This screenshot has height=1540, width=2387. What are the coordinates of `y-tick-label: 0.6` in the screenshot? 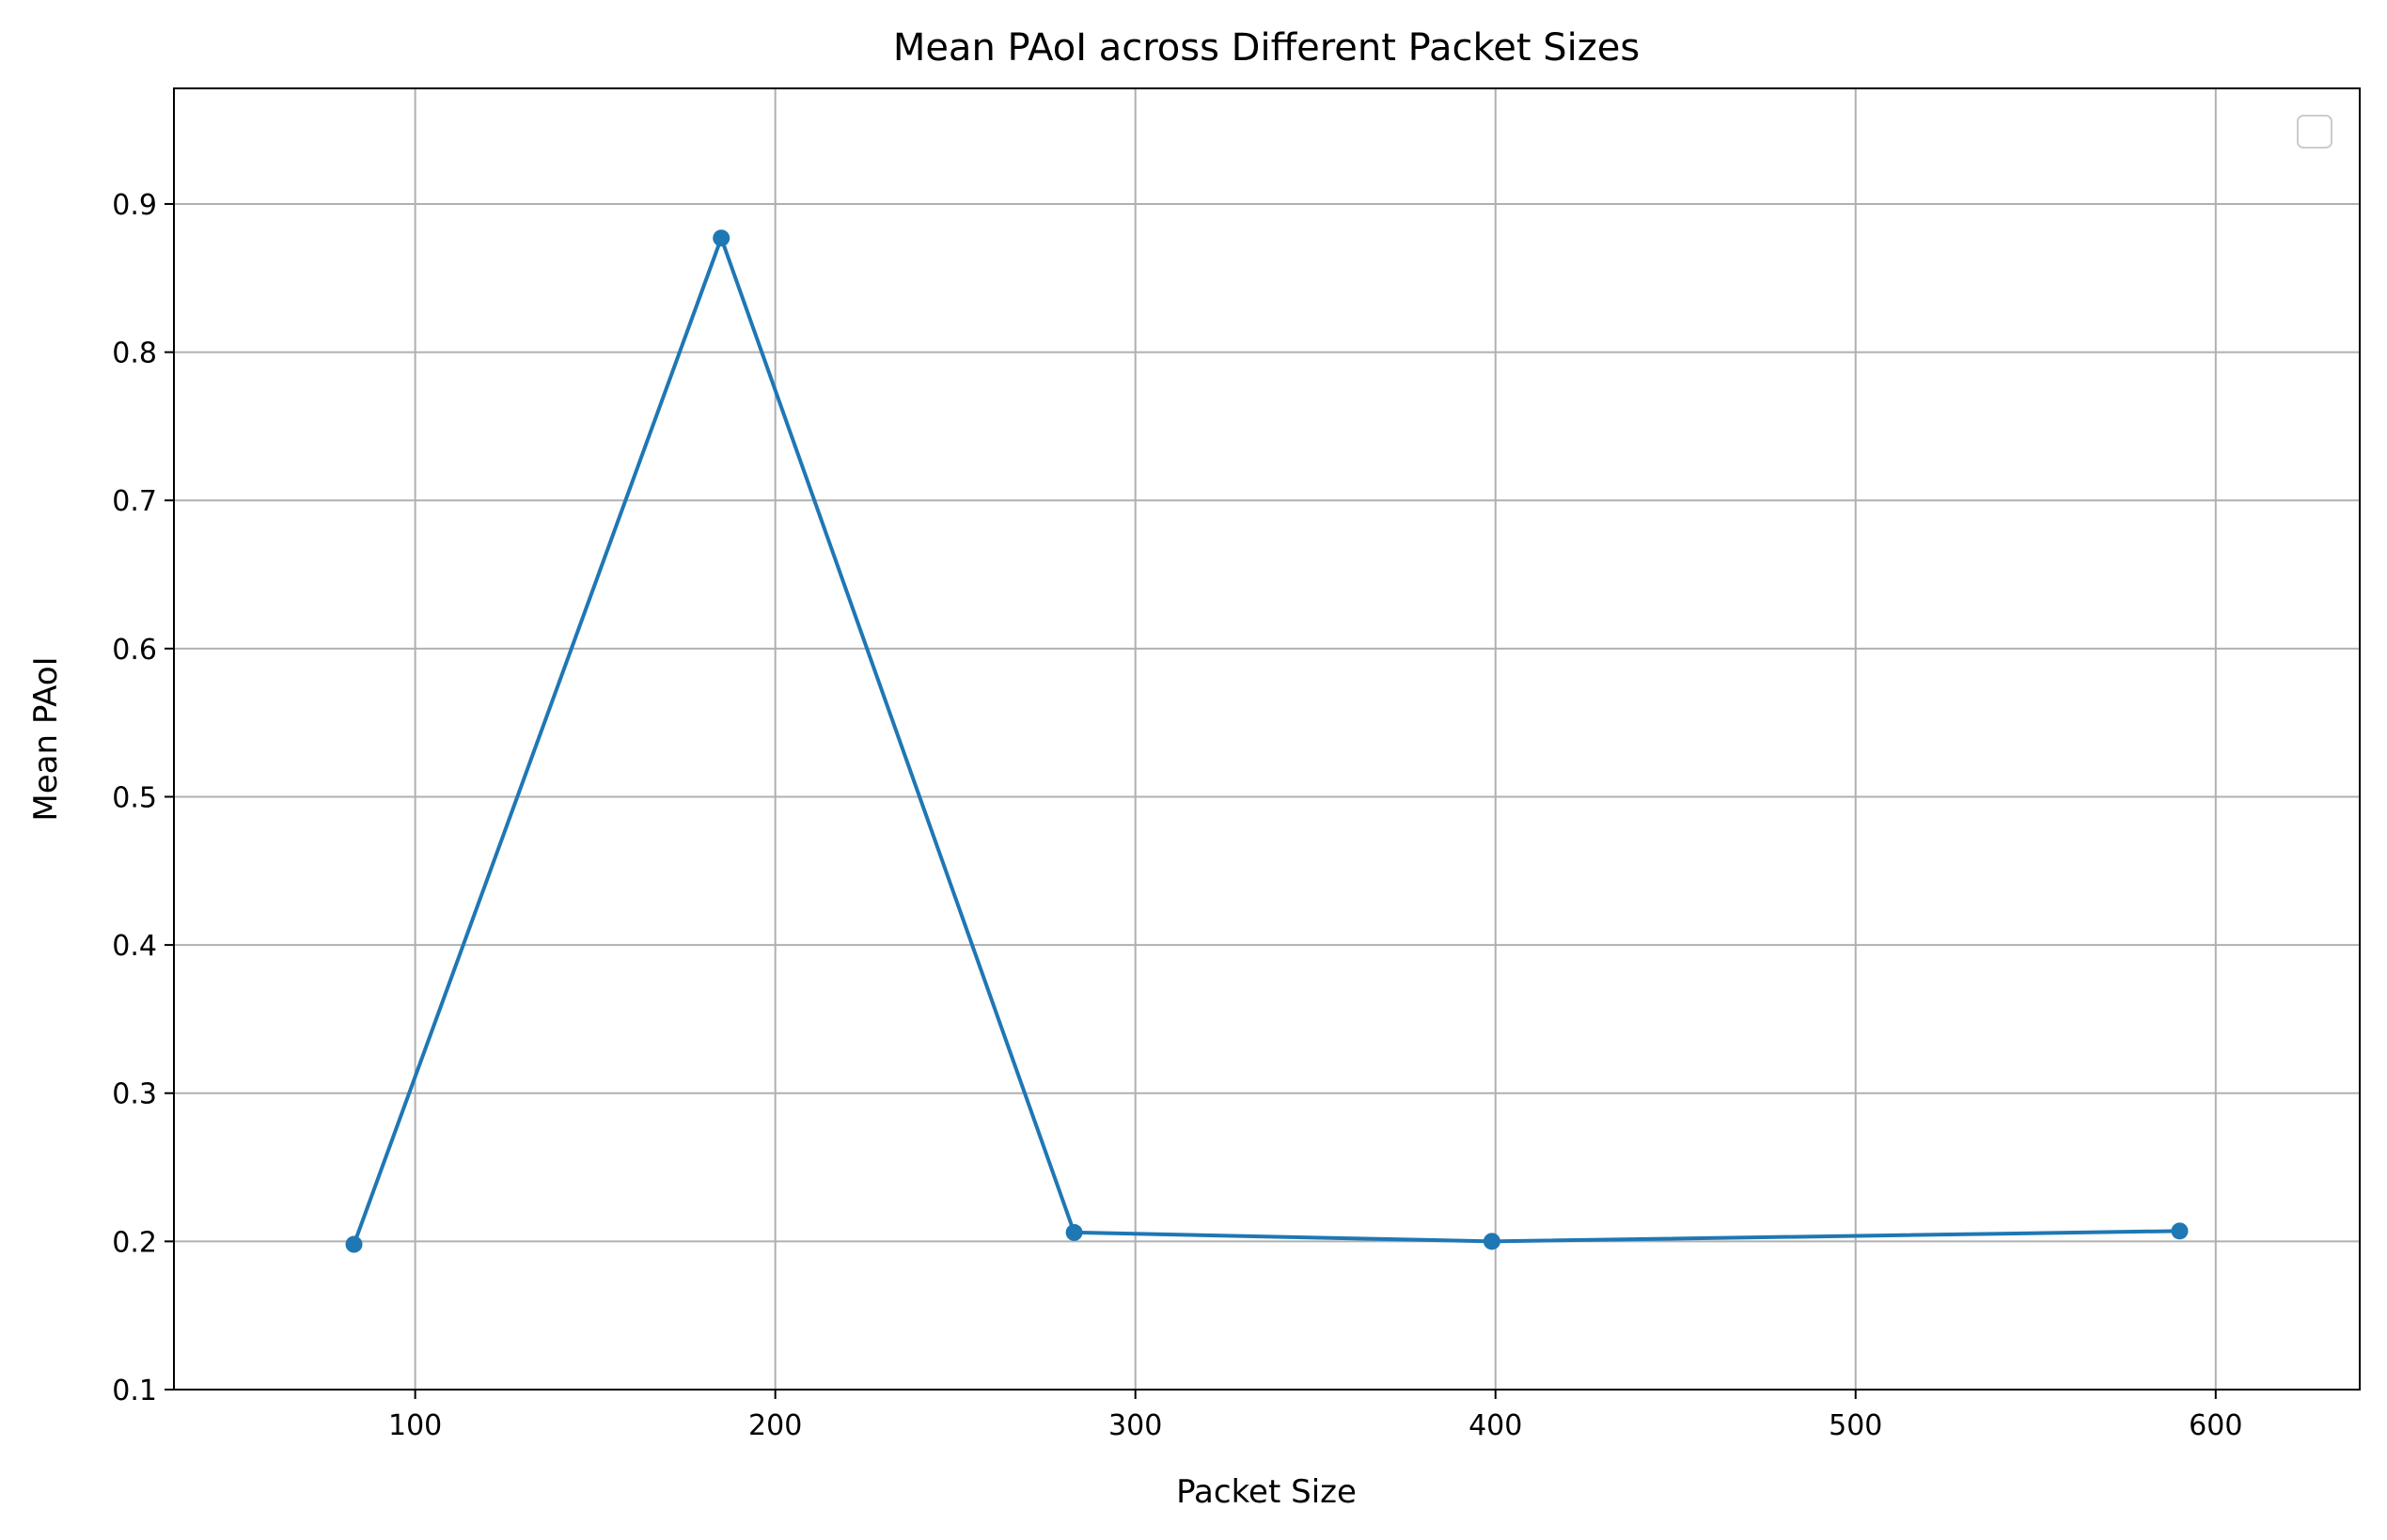 It's located at (134, 651).